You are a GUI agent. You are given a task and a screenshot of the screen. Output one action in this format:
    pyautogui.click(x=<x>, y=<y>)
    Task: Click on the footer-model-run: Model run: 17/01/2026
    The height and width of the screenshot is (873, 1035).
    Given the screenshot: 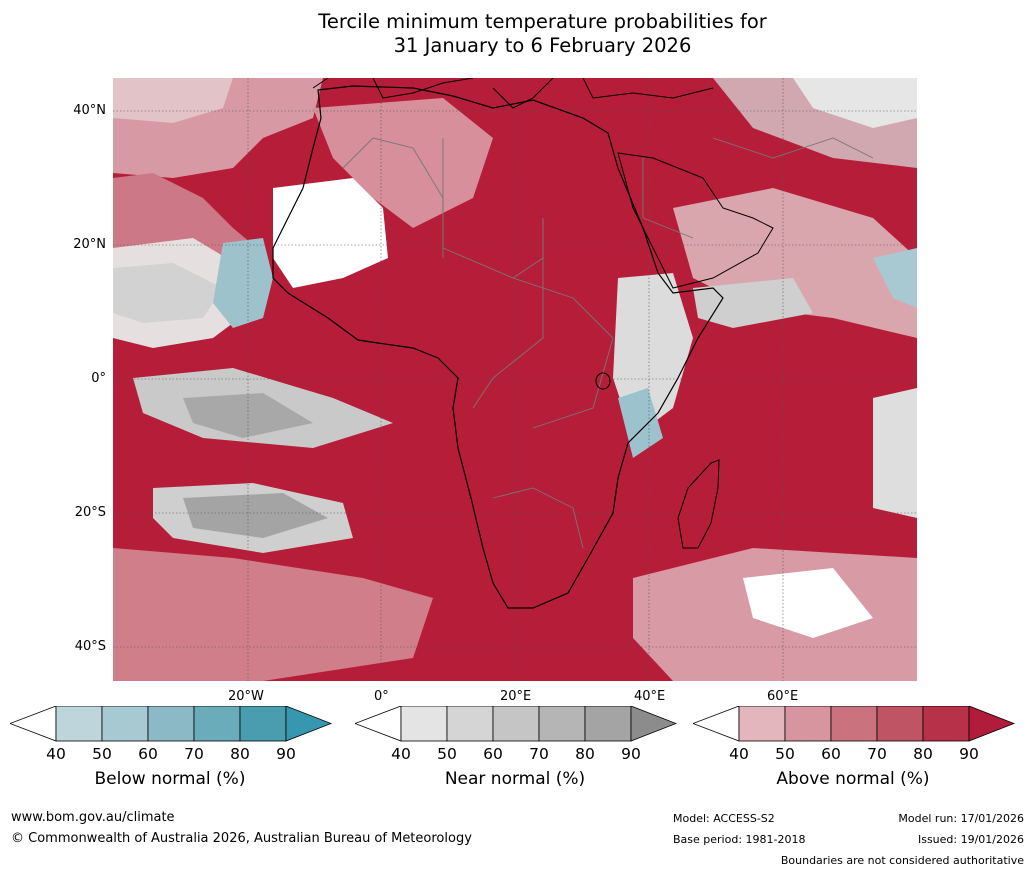 What is the action you would take?
    pyautogui.click(x=961, y=818)
    